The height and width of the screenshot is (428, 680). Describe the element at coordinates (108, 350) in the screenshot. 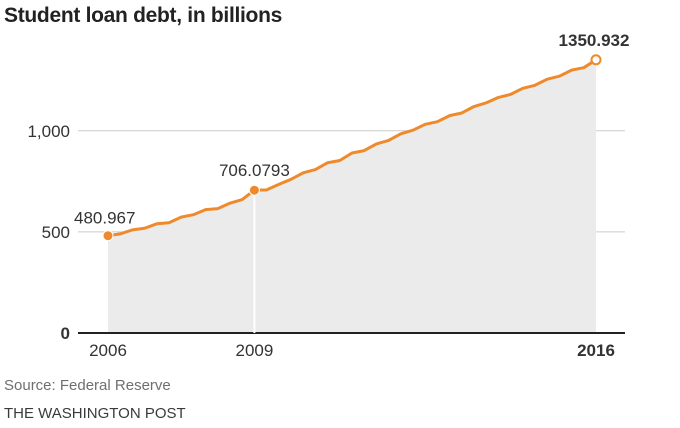

I see `x-tick-label: 2006` at that location.